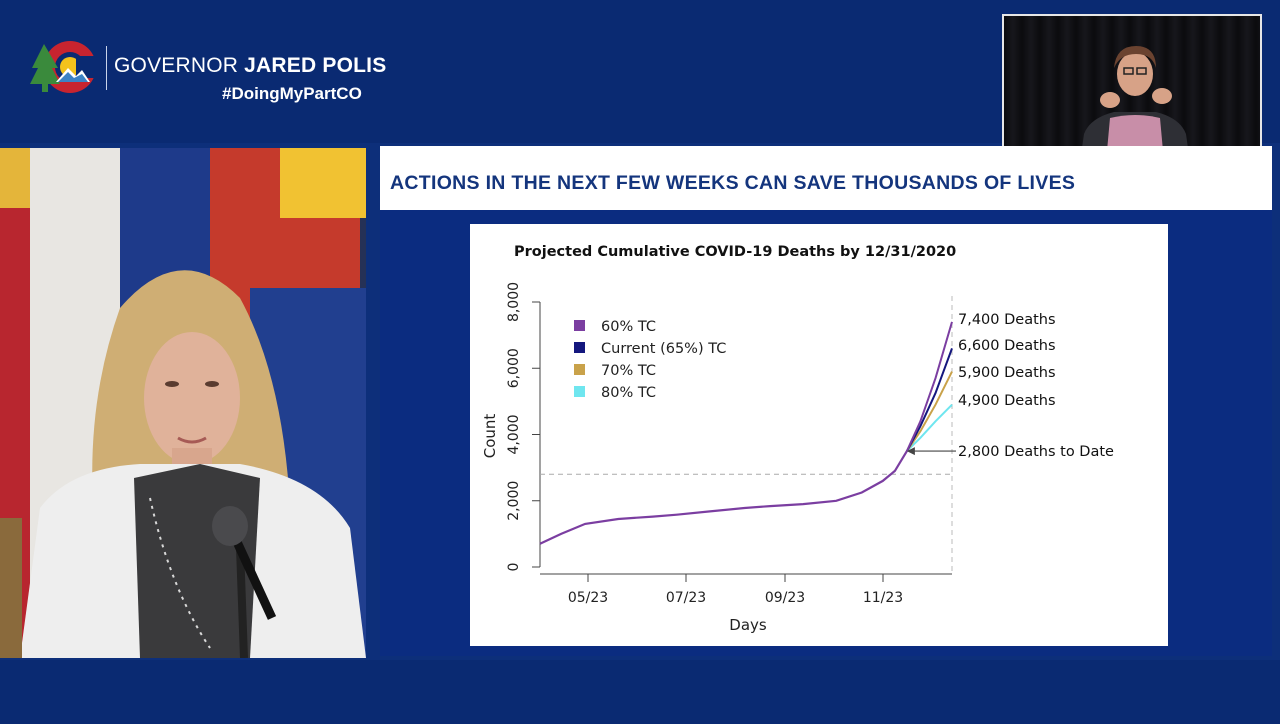  Describe the element at coordinates (579, 325) in the screenshot. I see `legend-swatch-60-tc` at that location.